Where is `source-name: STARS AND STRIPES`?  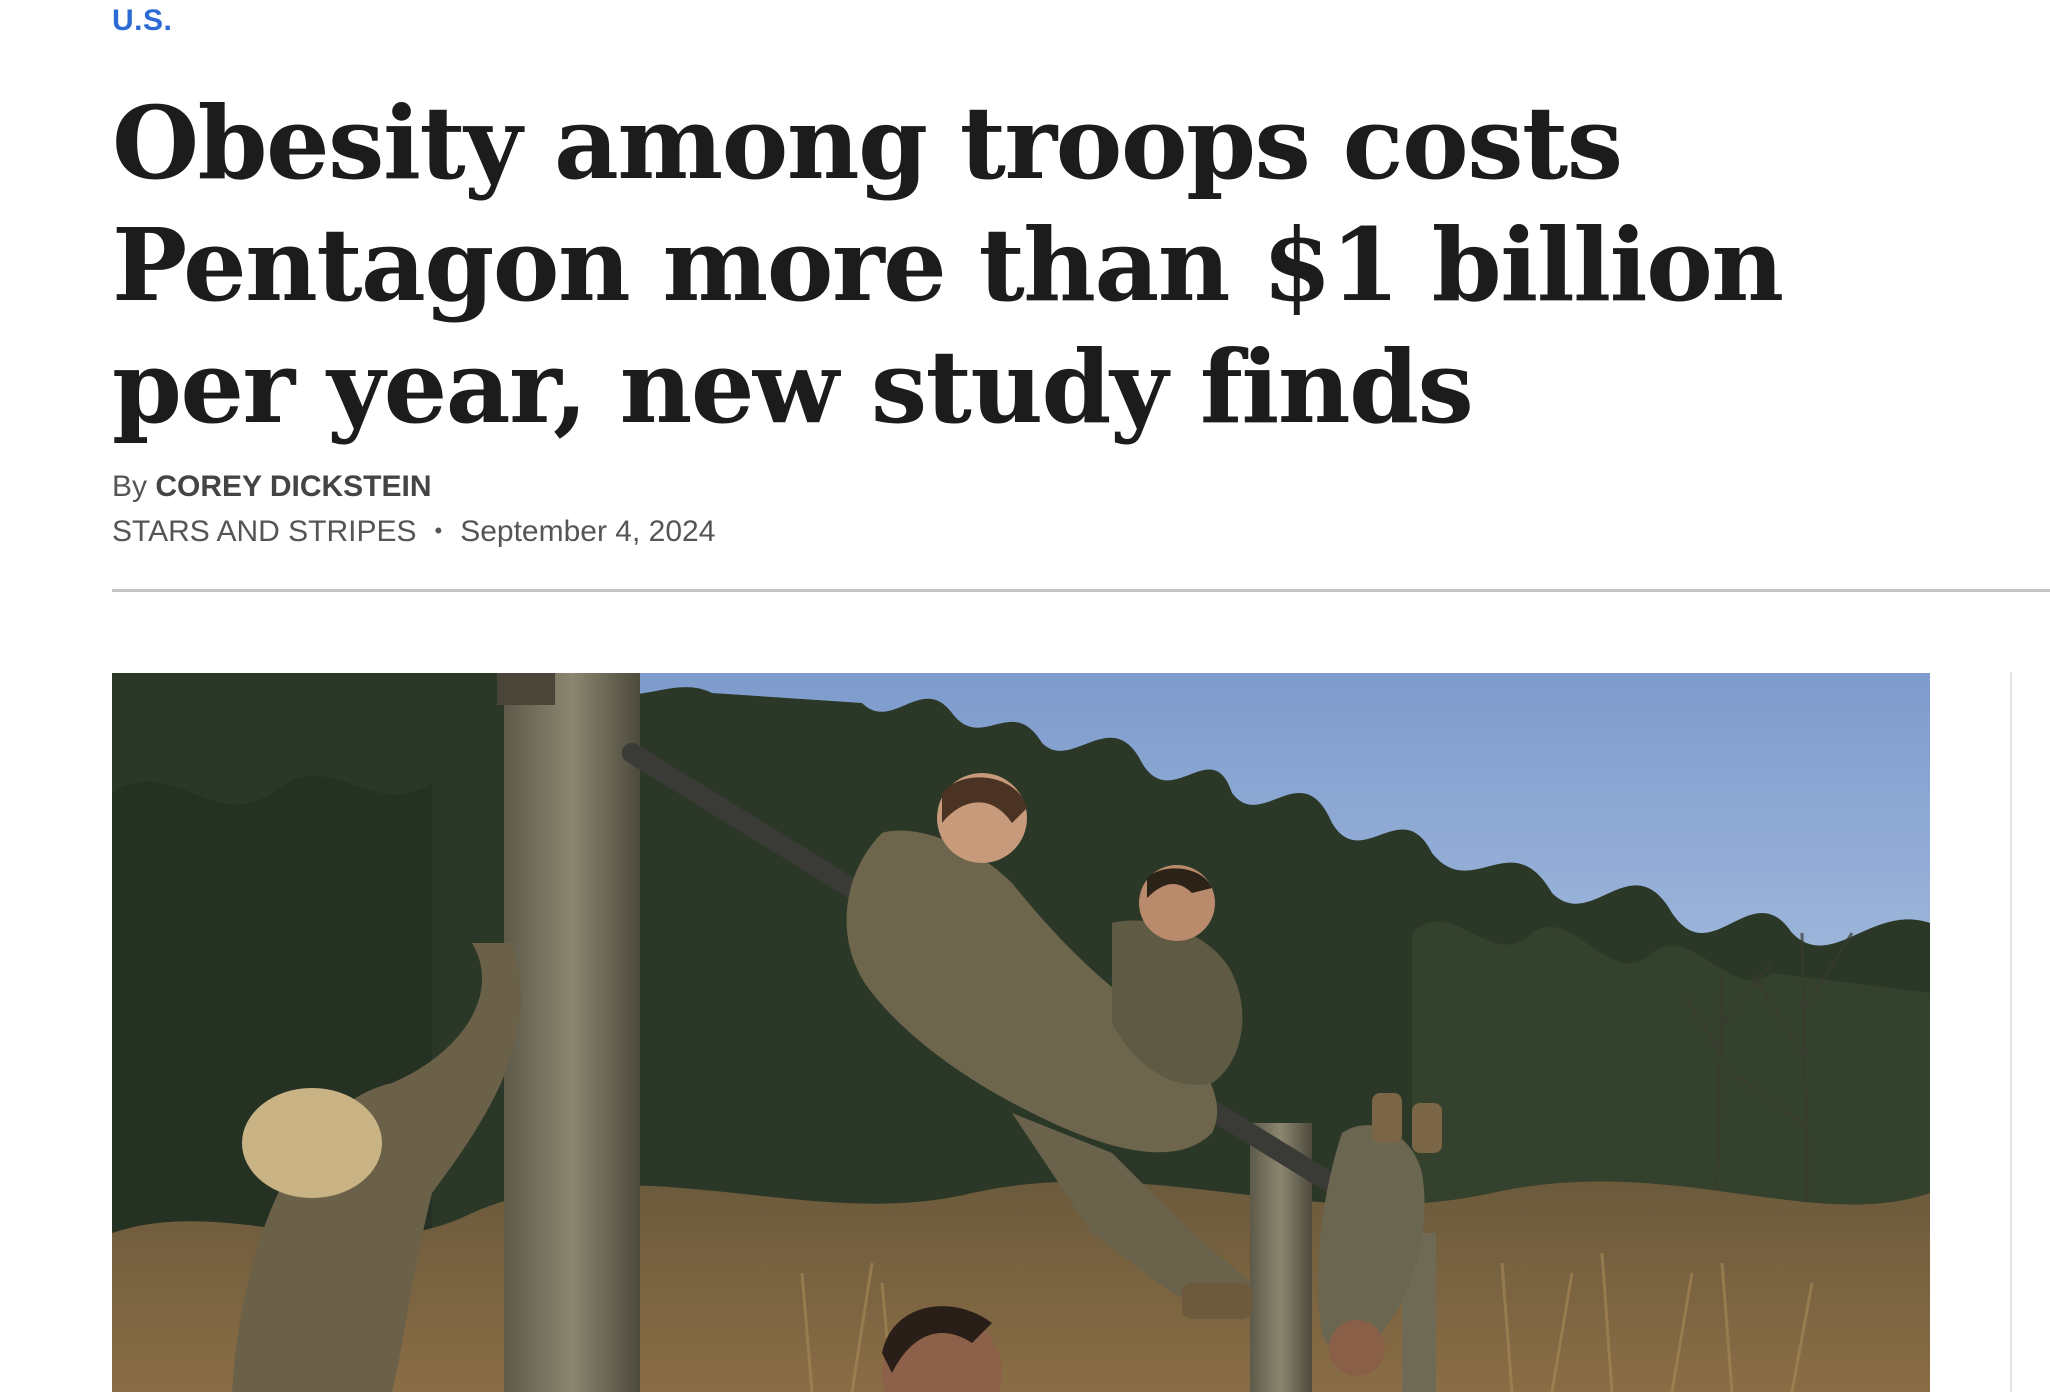
source-name: STARS AND STRIPES is located at coordinates (264, 531).